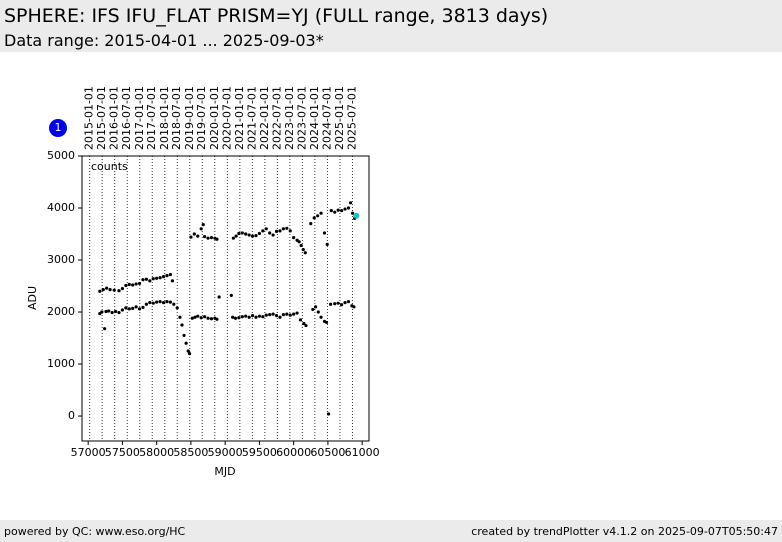 The width and height of the screenshot is (782, 542). Describe the element at coordinates (164, 40) in the screenshot. I see `subtitle: Data range: 2015-04-01 ... 2025-09-03*` at that location.